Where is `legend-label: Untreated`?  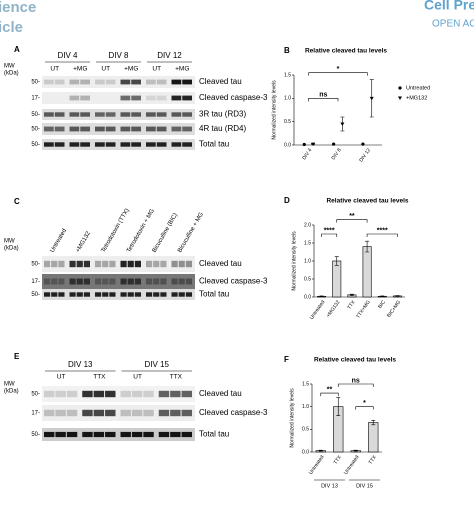 legend-label: Untreated is located at coordinates (418, 88).